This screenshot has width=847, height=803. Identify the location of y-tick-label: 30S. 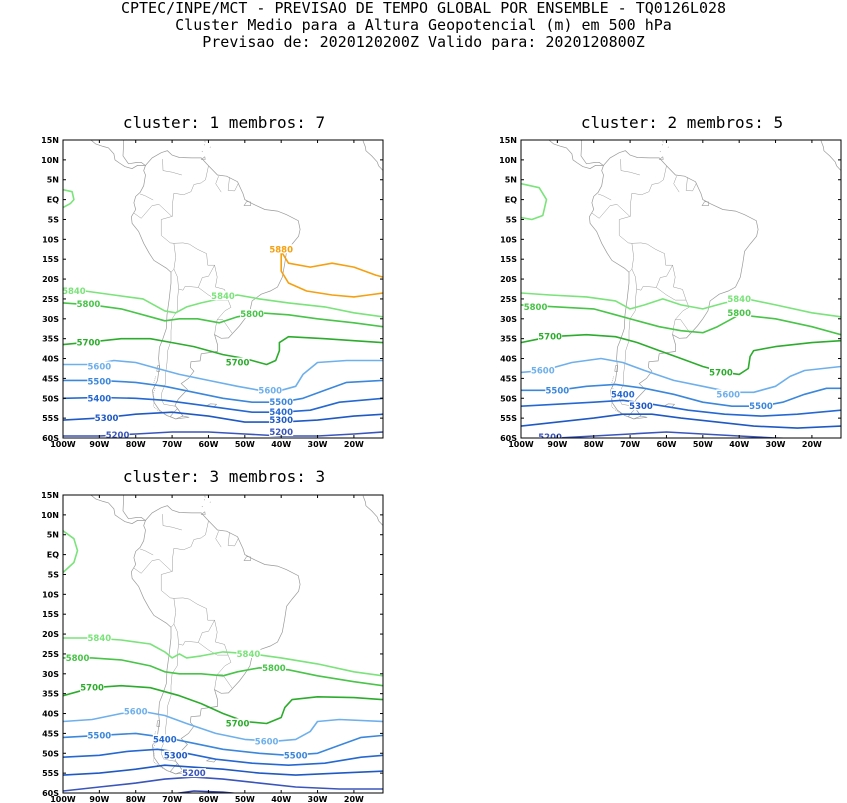
(50, 319).